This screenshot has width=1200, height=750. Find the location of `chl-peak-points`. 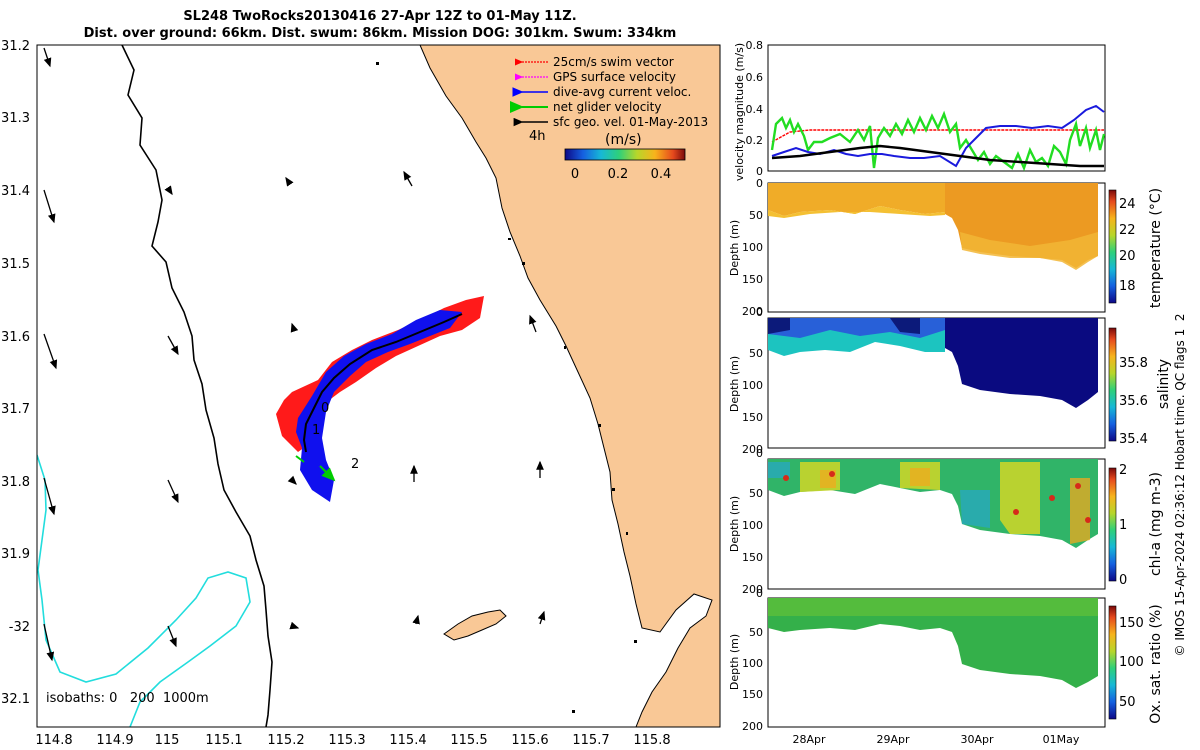

chl-peak-points is located at coordinates (937, 497).